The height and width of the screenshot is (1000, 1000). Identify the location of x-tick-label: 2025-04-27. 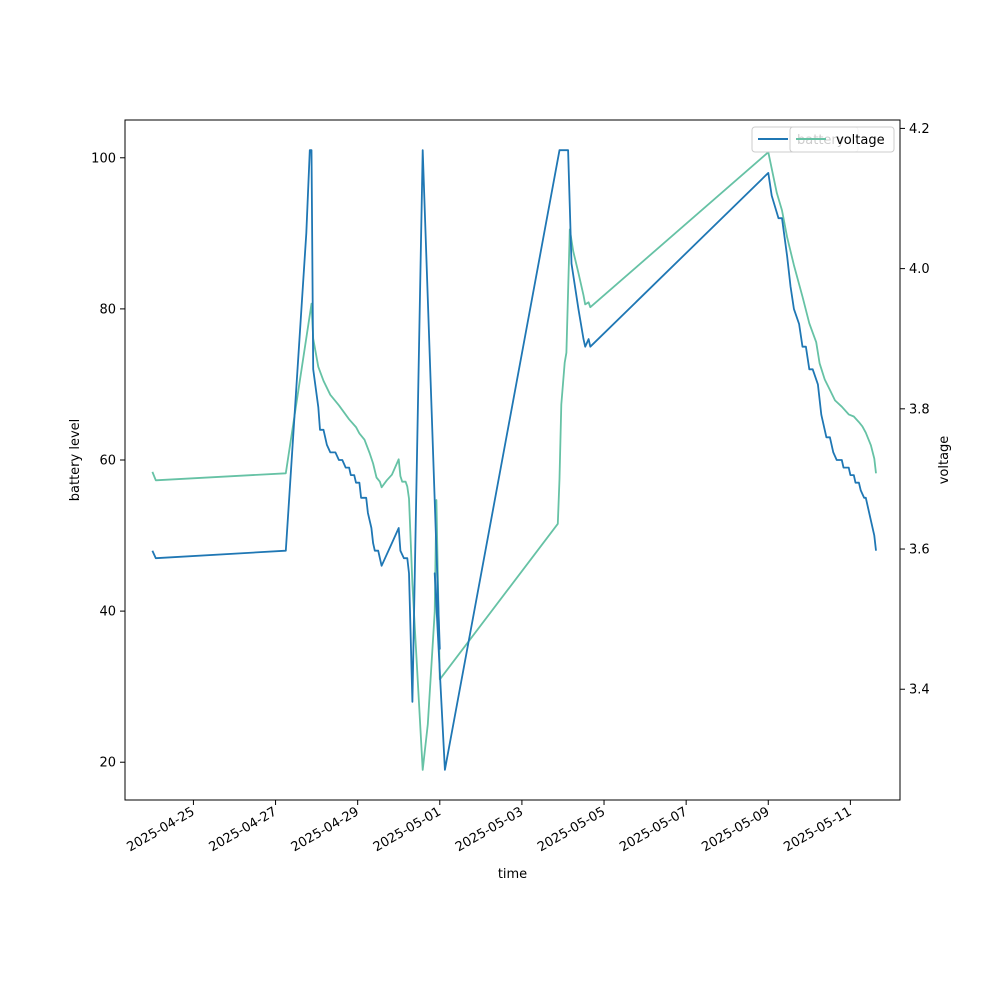
(243, 829).